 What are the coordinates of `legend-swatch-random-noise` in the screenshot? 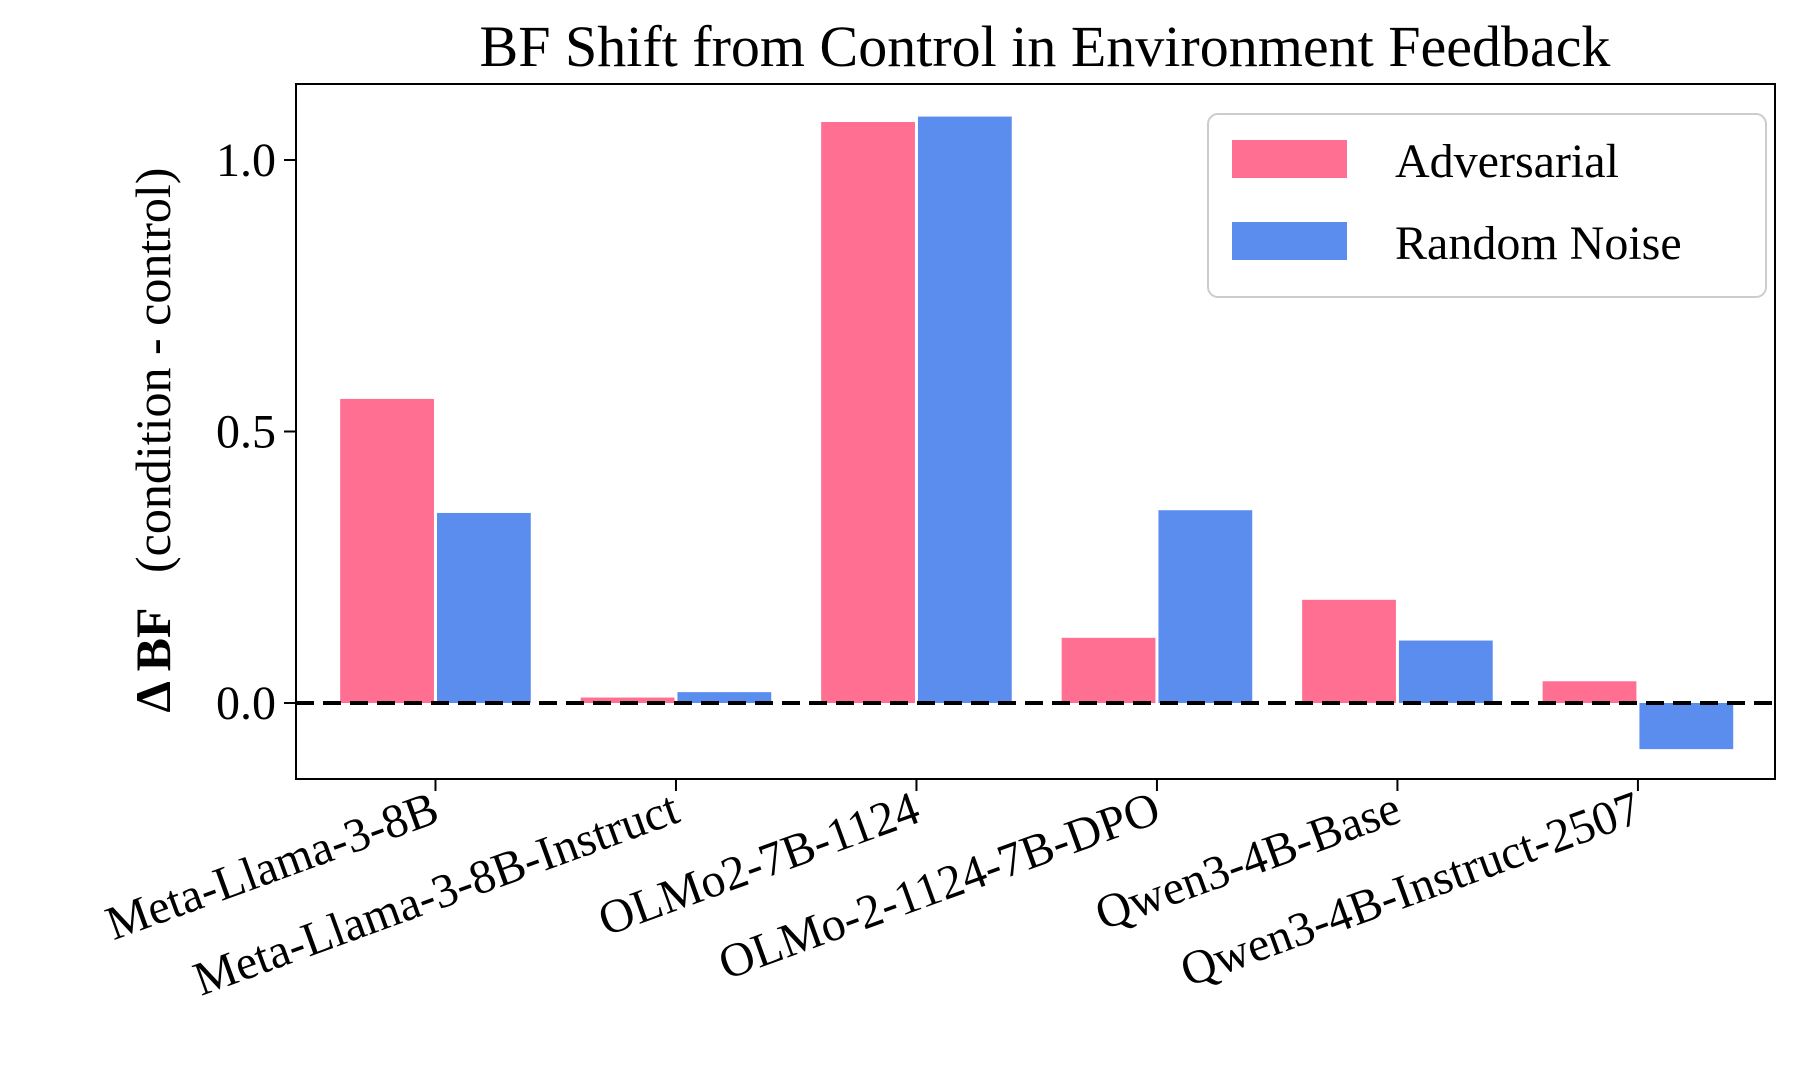 It's located at (1289, 241).